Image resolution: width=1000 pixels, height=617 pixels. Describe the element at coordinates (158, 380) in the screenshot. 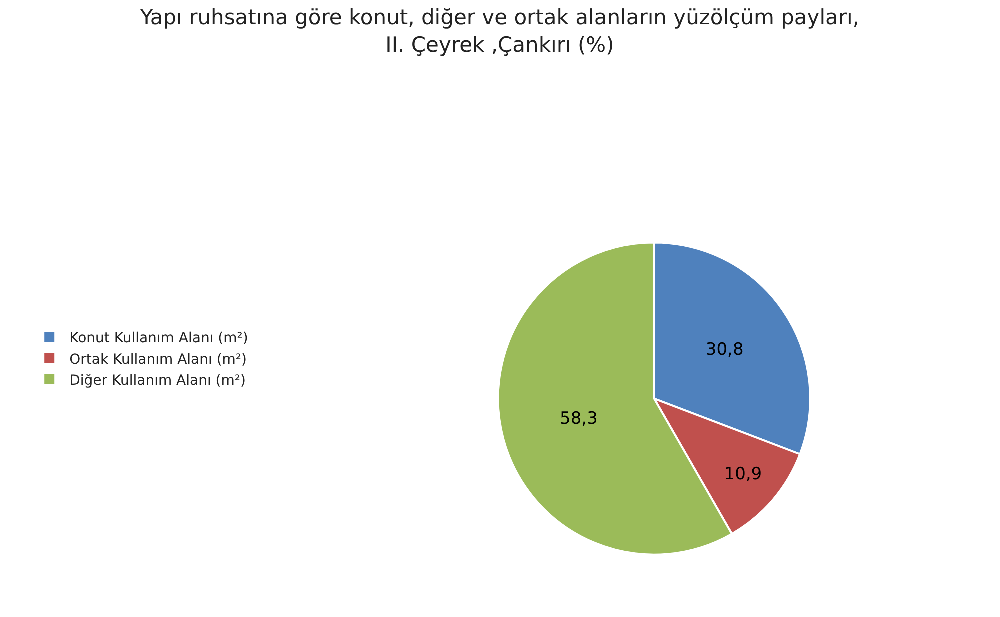

I see `legend-label: Diğer Kullanım Alanı (m²)` at that location.